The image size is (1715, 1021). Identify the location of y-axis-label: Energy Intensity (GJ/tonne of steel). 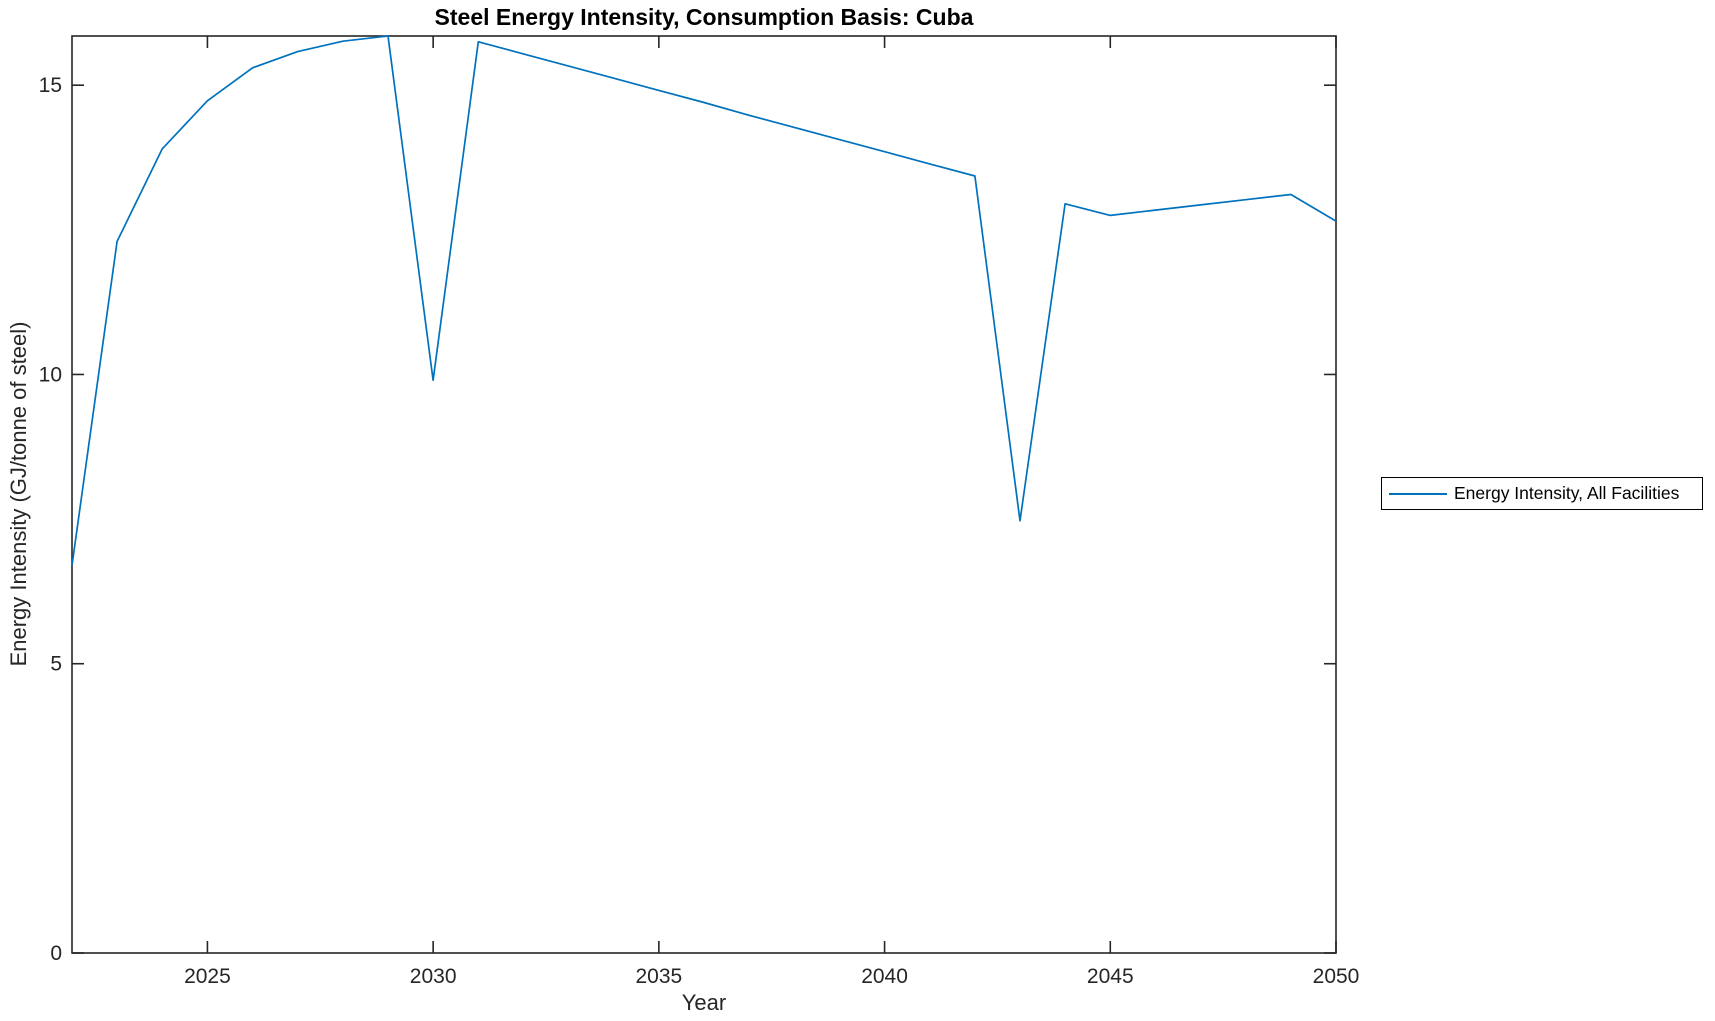
(18, 494).